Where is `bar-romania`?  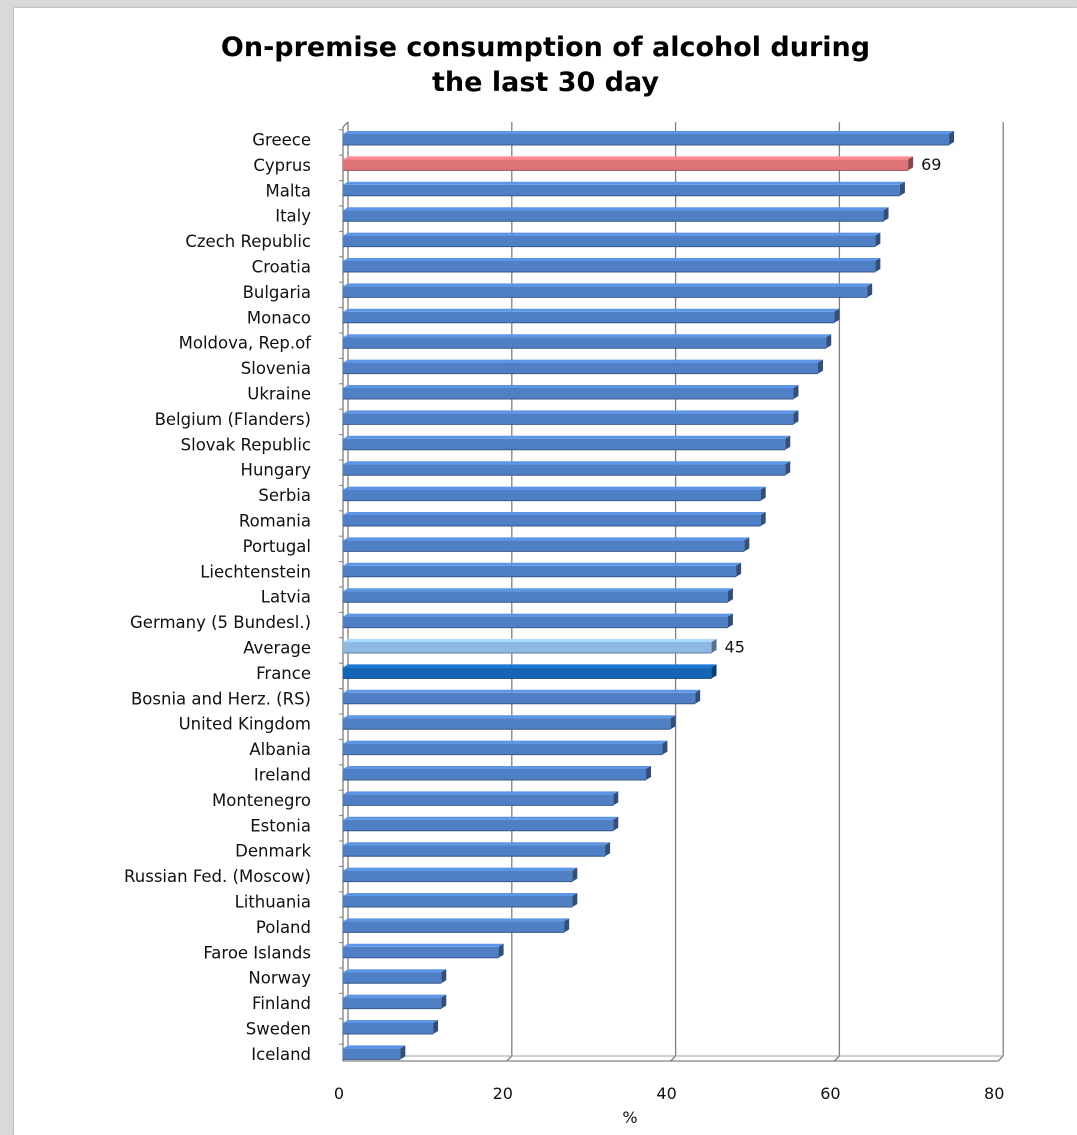 bar-romania is located at coordinates (554, 519).